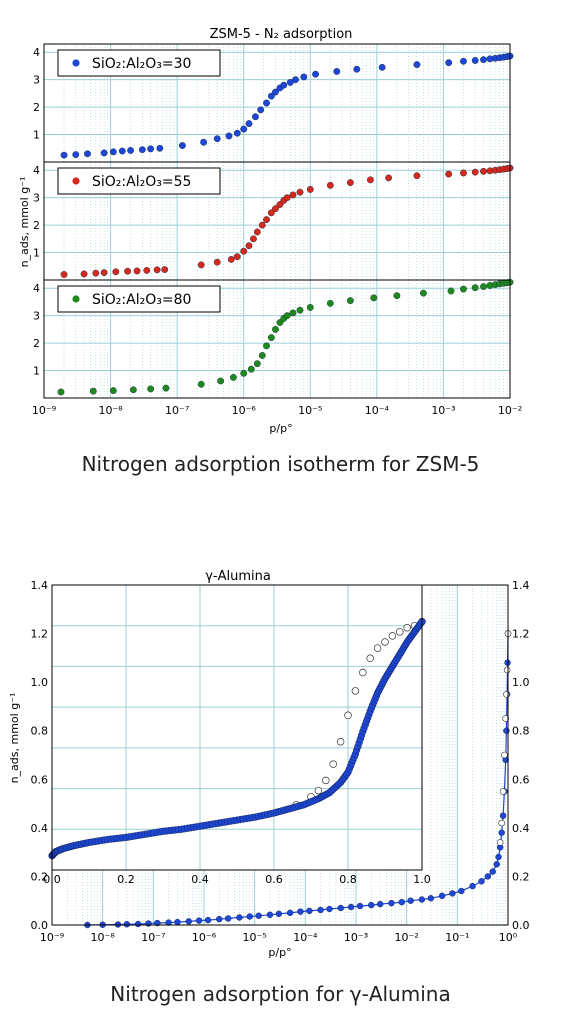  What do you see at coordinates (110, 410) in the screenshot?
I see `x-tick-label: 10⁻⁸` at bounding box center [110, 410].